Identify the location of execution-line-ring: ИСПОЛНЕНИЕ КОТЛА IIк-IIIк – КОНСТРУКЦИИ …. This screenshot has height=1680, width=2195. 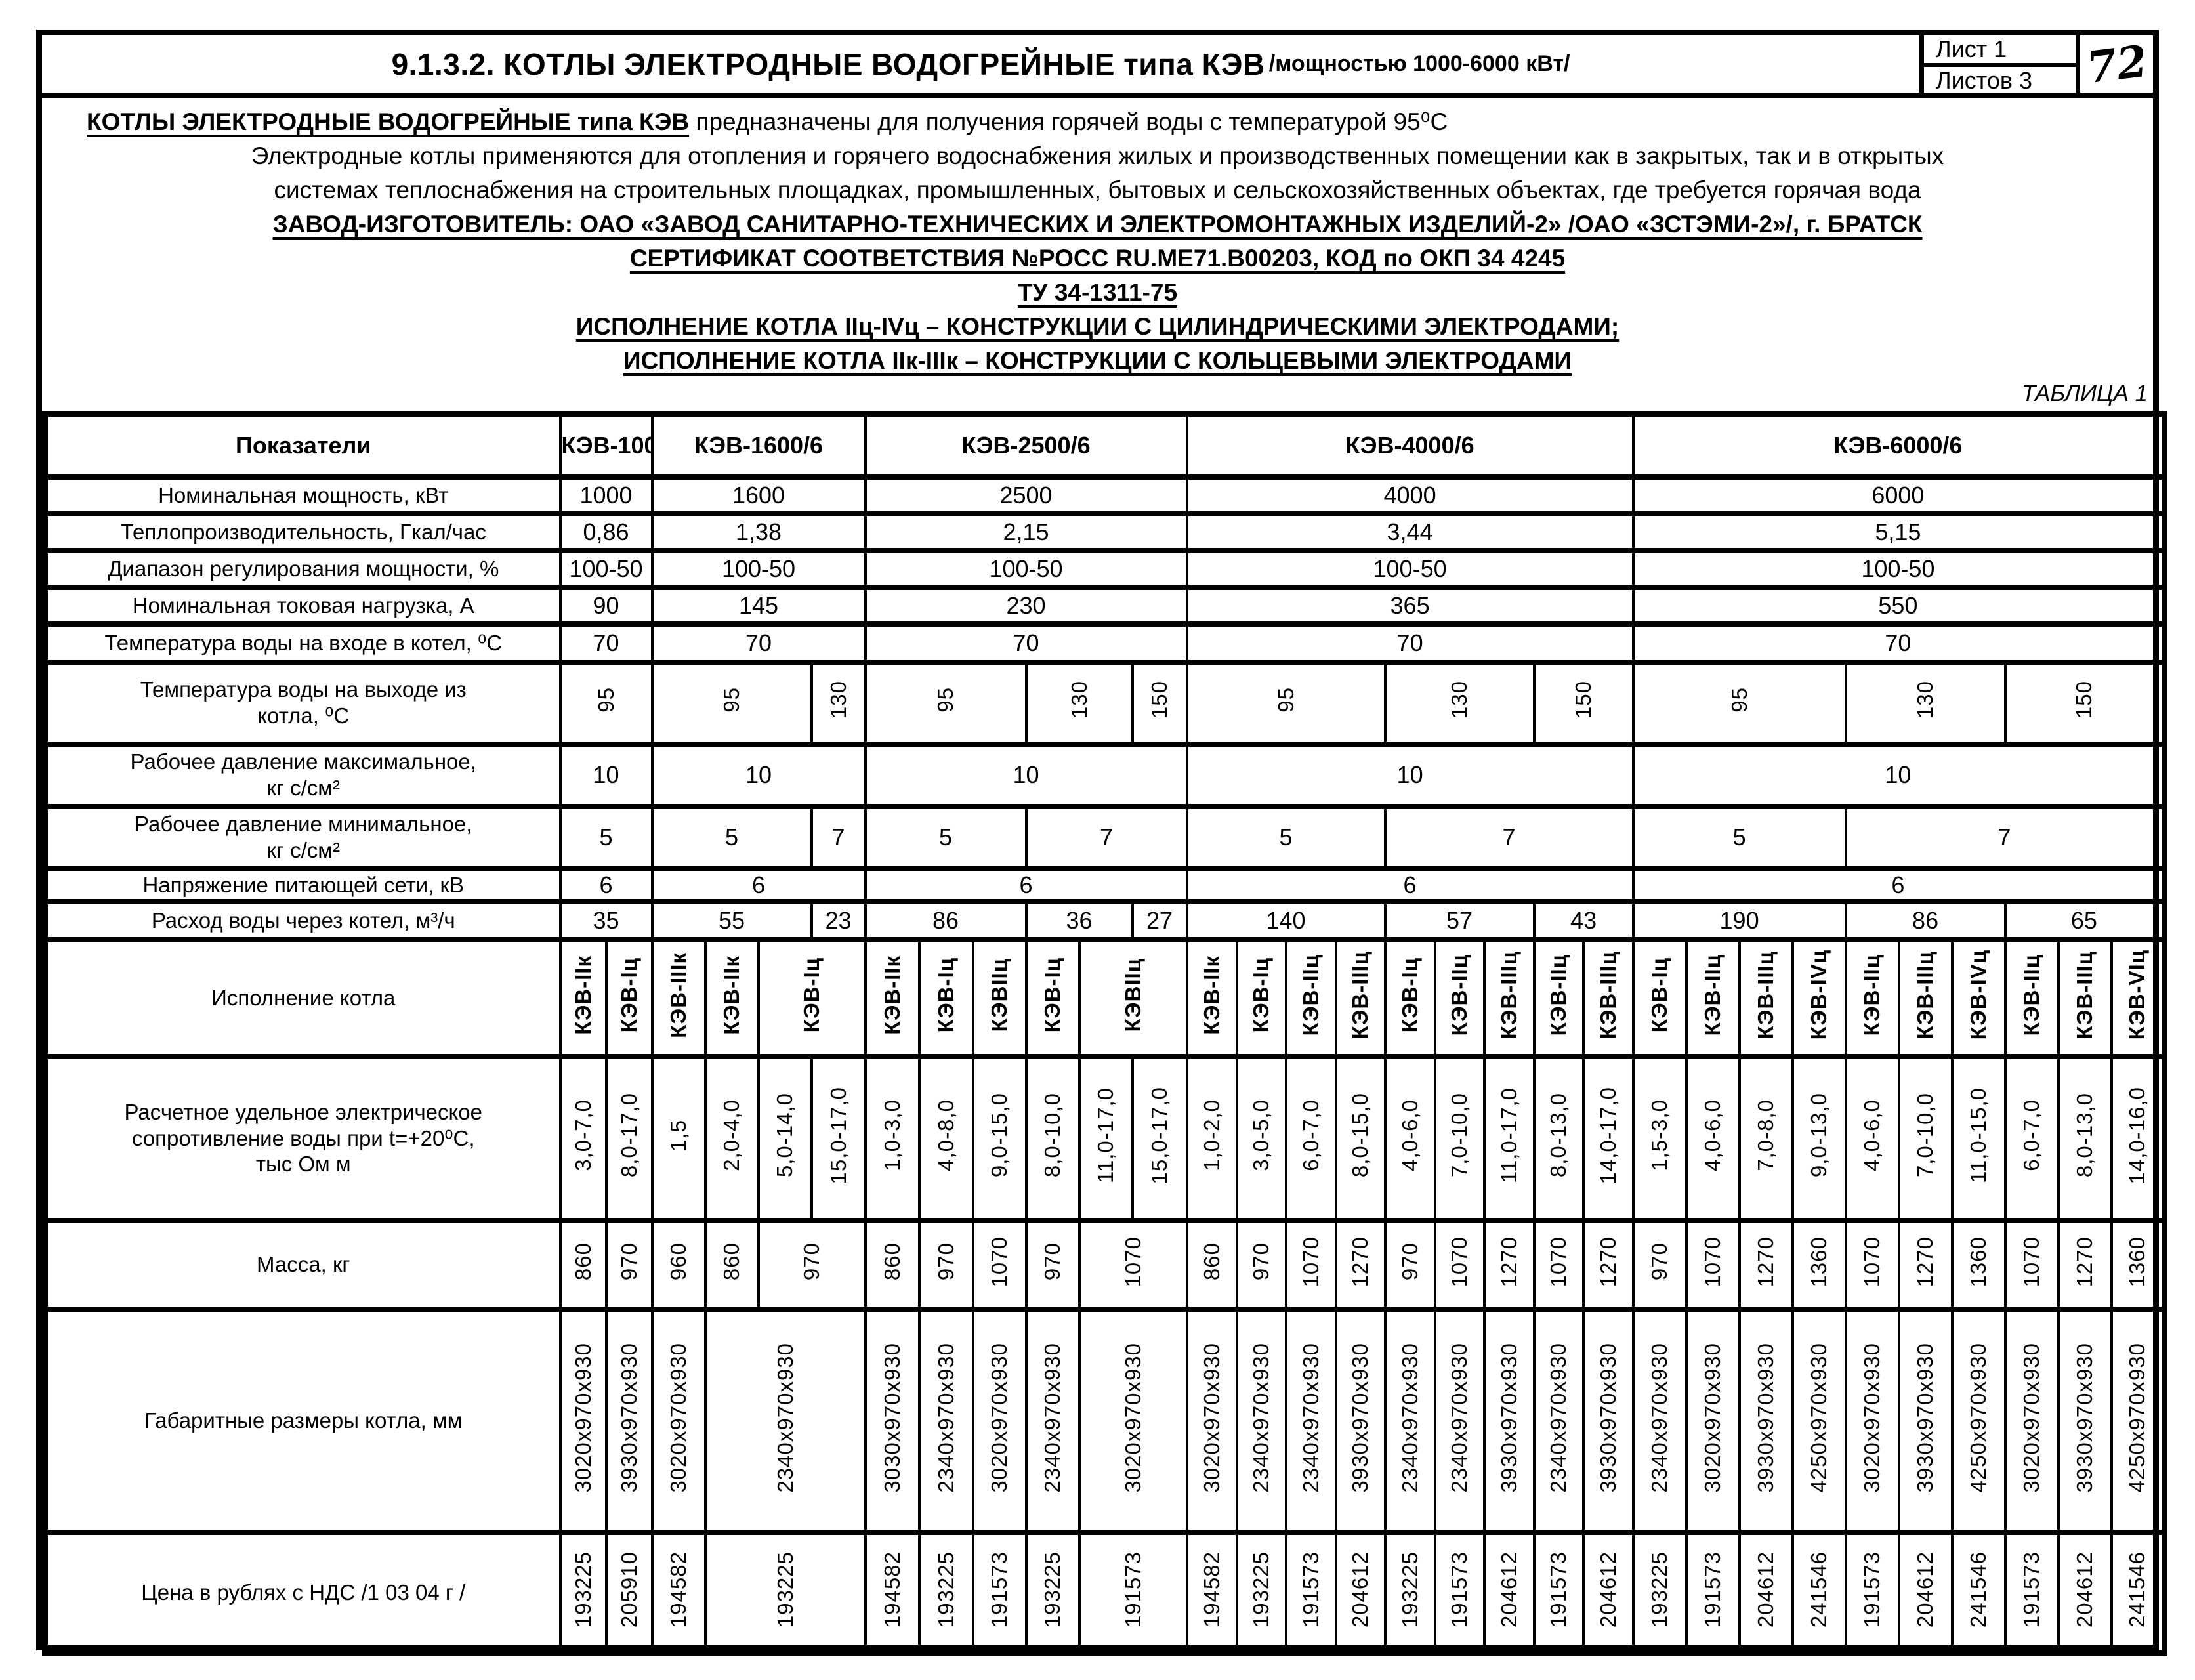
(1097, 360).